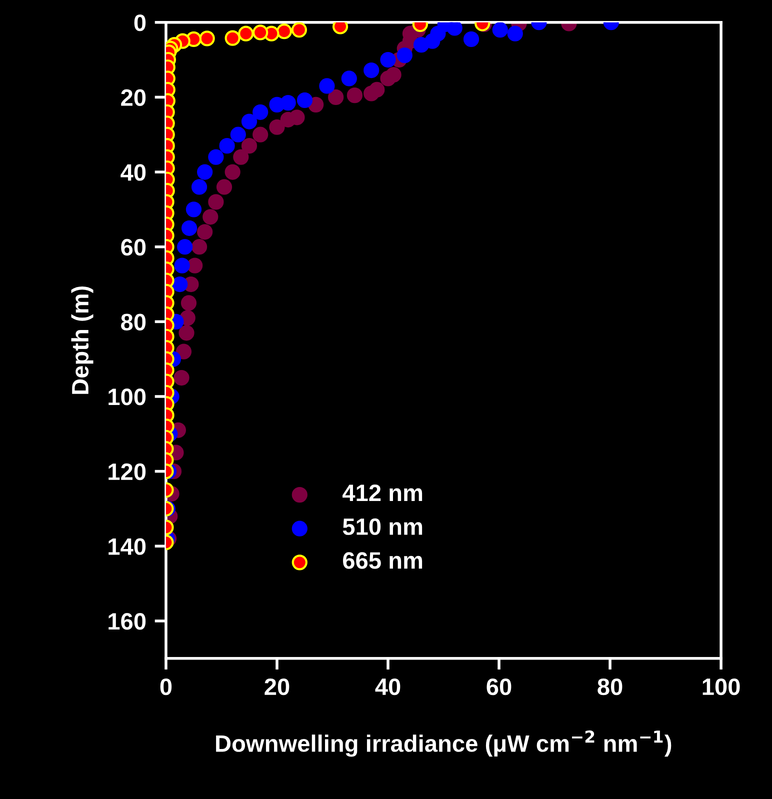 The width and height of the screenshot is (772, 799). What do you see at coordinates (382, 492) in the screenshot?
I see `legend-label: 412 nm` at bounding box center [382, 492].